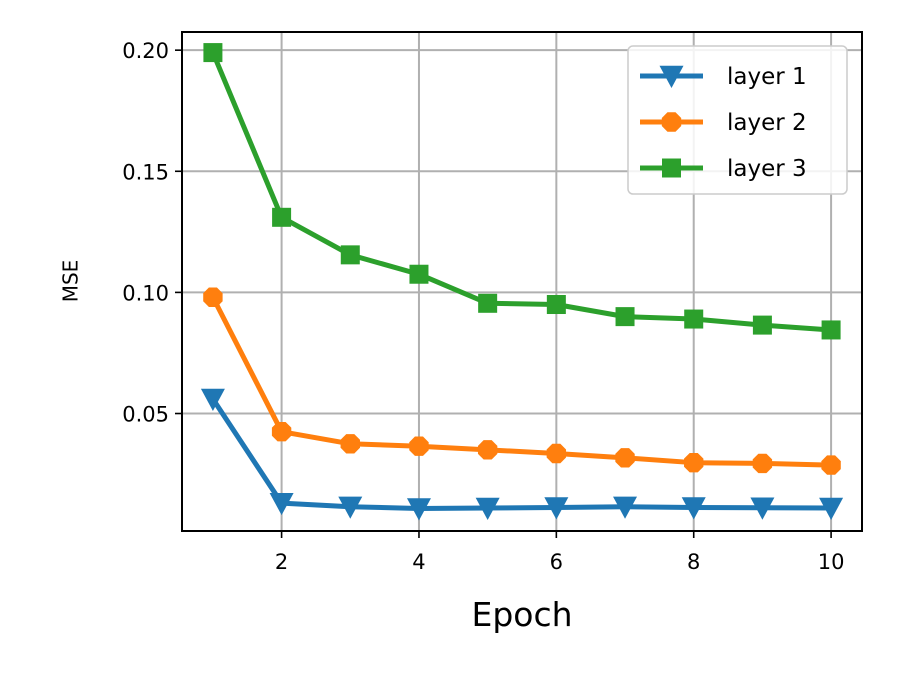 Image resolution: width=897 pixels, height=673 pixels. What do you see at coordinates (145, 415) in the screenshot?
I see `y-tick-label: 0.05` at bounding box center [145, 415].